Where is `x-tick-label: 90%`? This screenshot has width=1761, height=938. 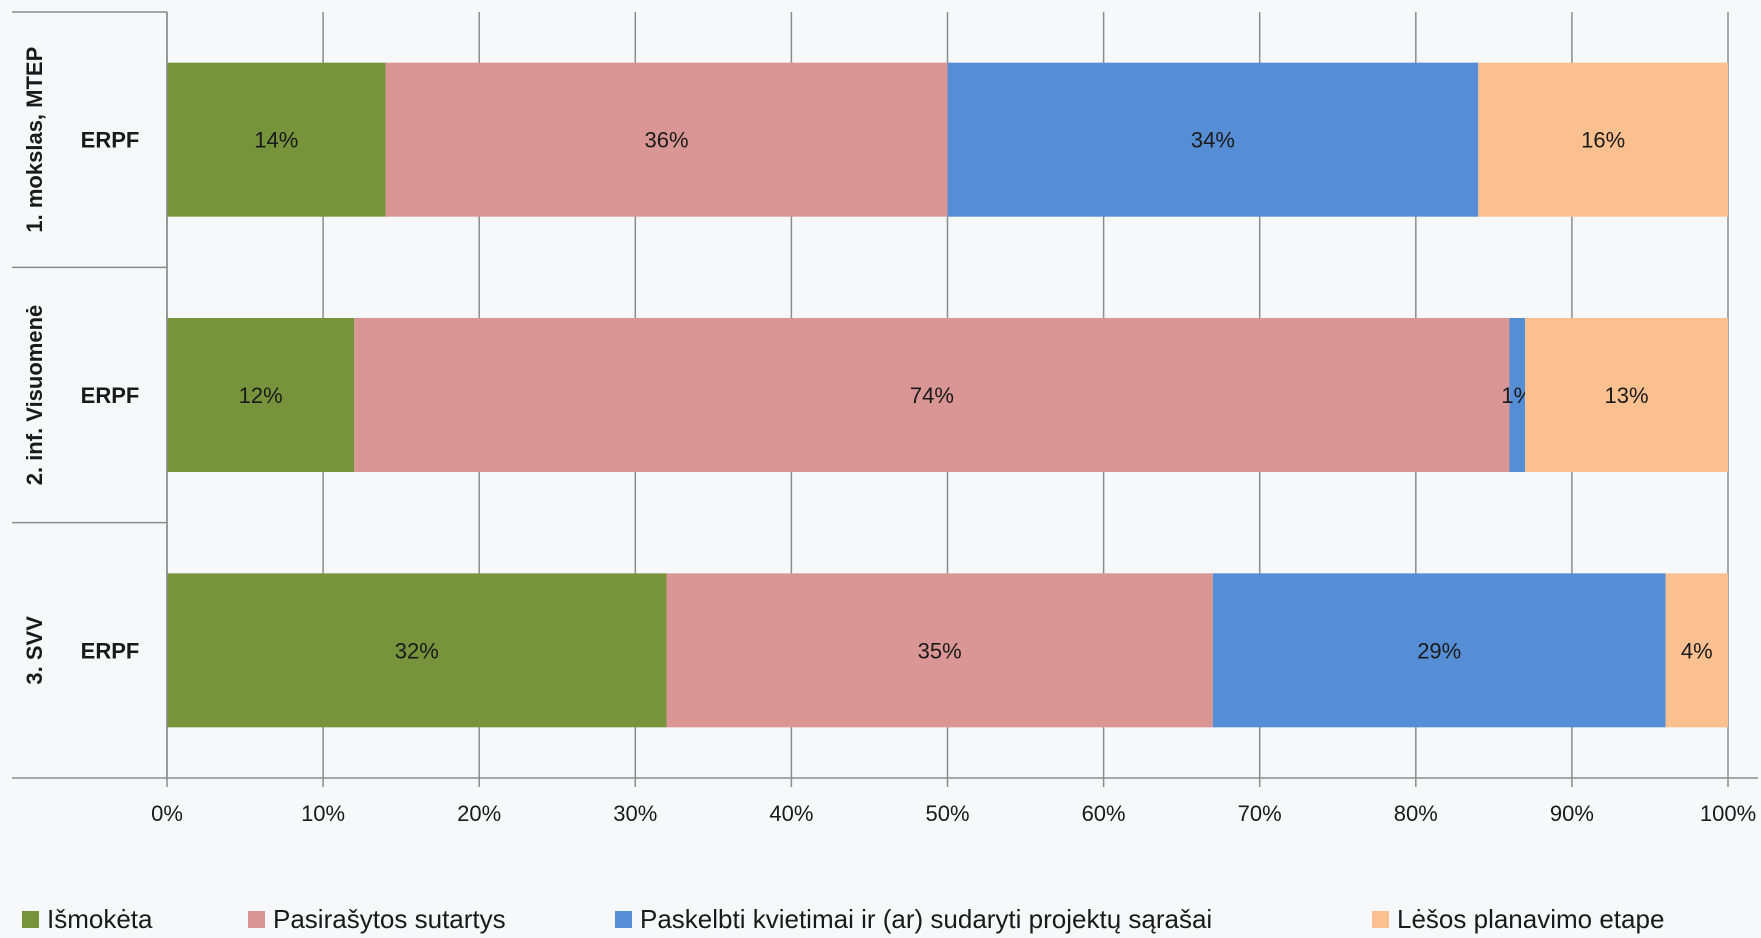 x-tick-label: 90% is located at coordinates (1572, 813).